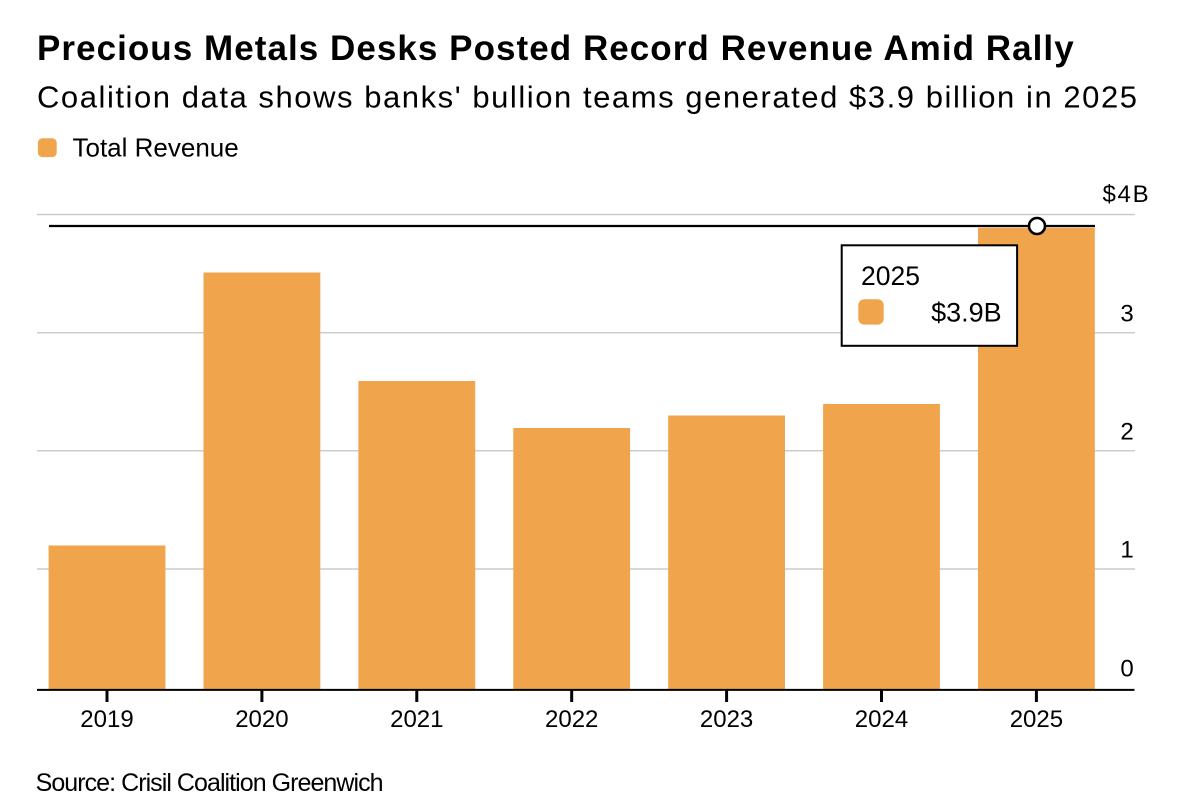 The width and height of the screenshot is (1200, 807). I want to click on svg-text:Source: Crisil Coalition Green: Source: Crisil Coalition Greenwich, so click(209, 783).